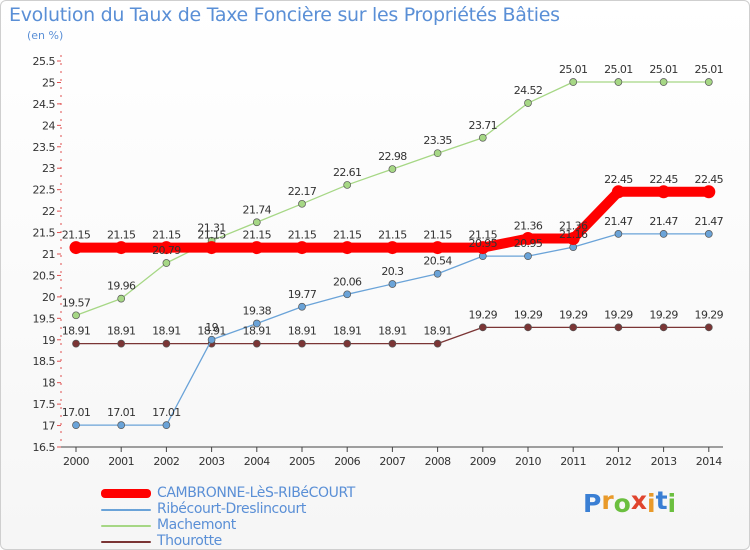 This screenshot has height=550, width=750. What do you see at coordinates (121, 461) in the screenshot?
I see `x-tick-label: 2001` at bounding box center [121, 461].